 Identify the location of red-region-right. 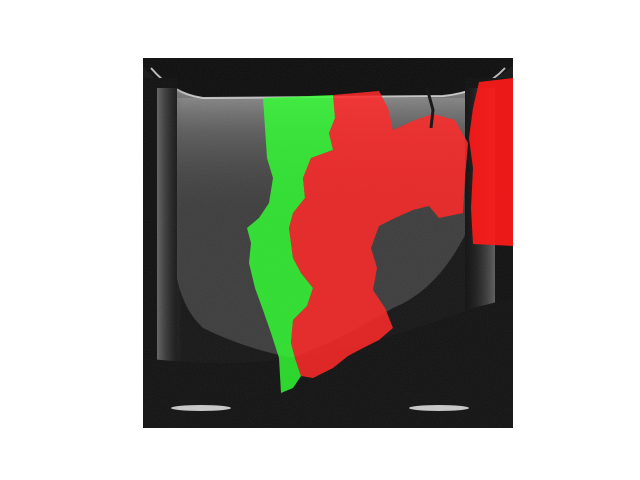
(491, 162).